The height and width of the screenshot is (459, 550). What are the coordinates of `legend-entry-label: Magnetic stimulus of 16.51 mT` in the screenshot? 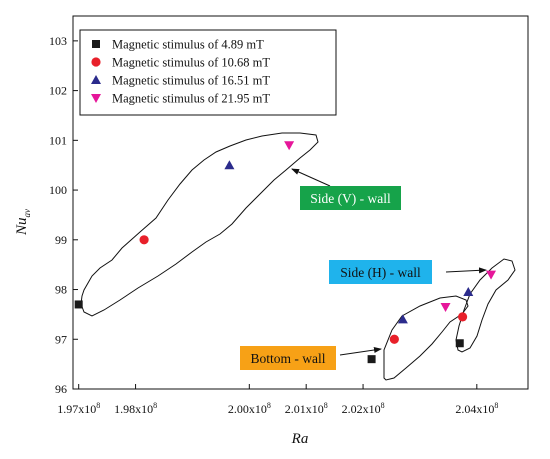 It's located at (191, 81).